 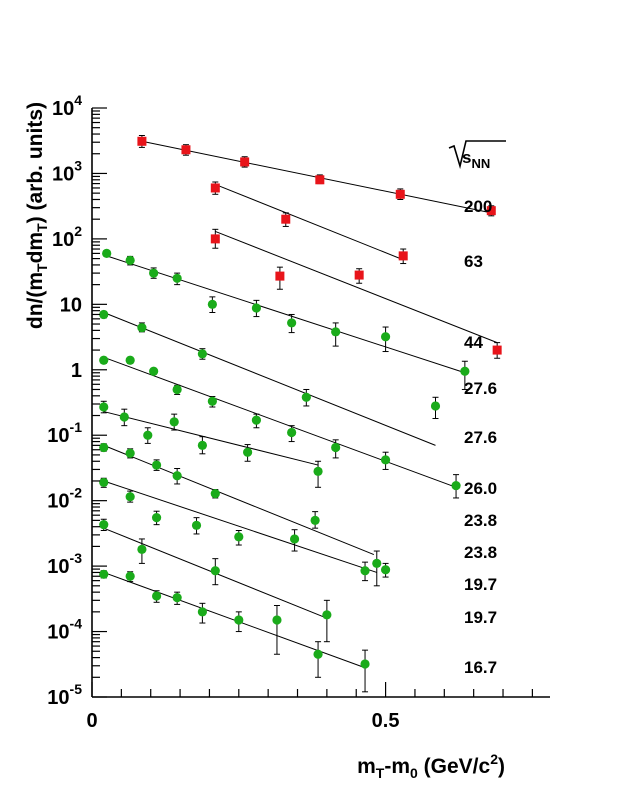 What do you see at coordinates (67, 106) in the screenshot?
I see `y-tick-label: 10⁴` at bounding box center [67, 106].